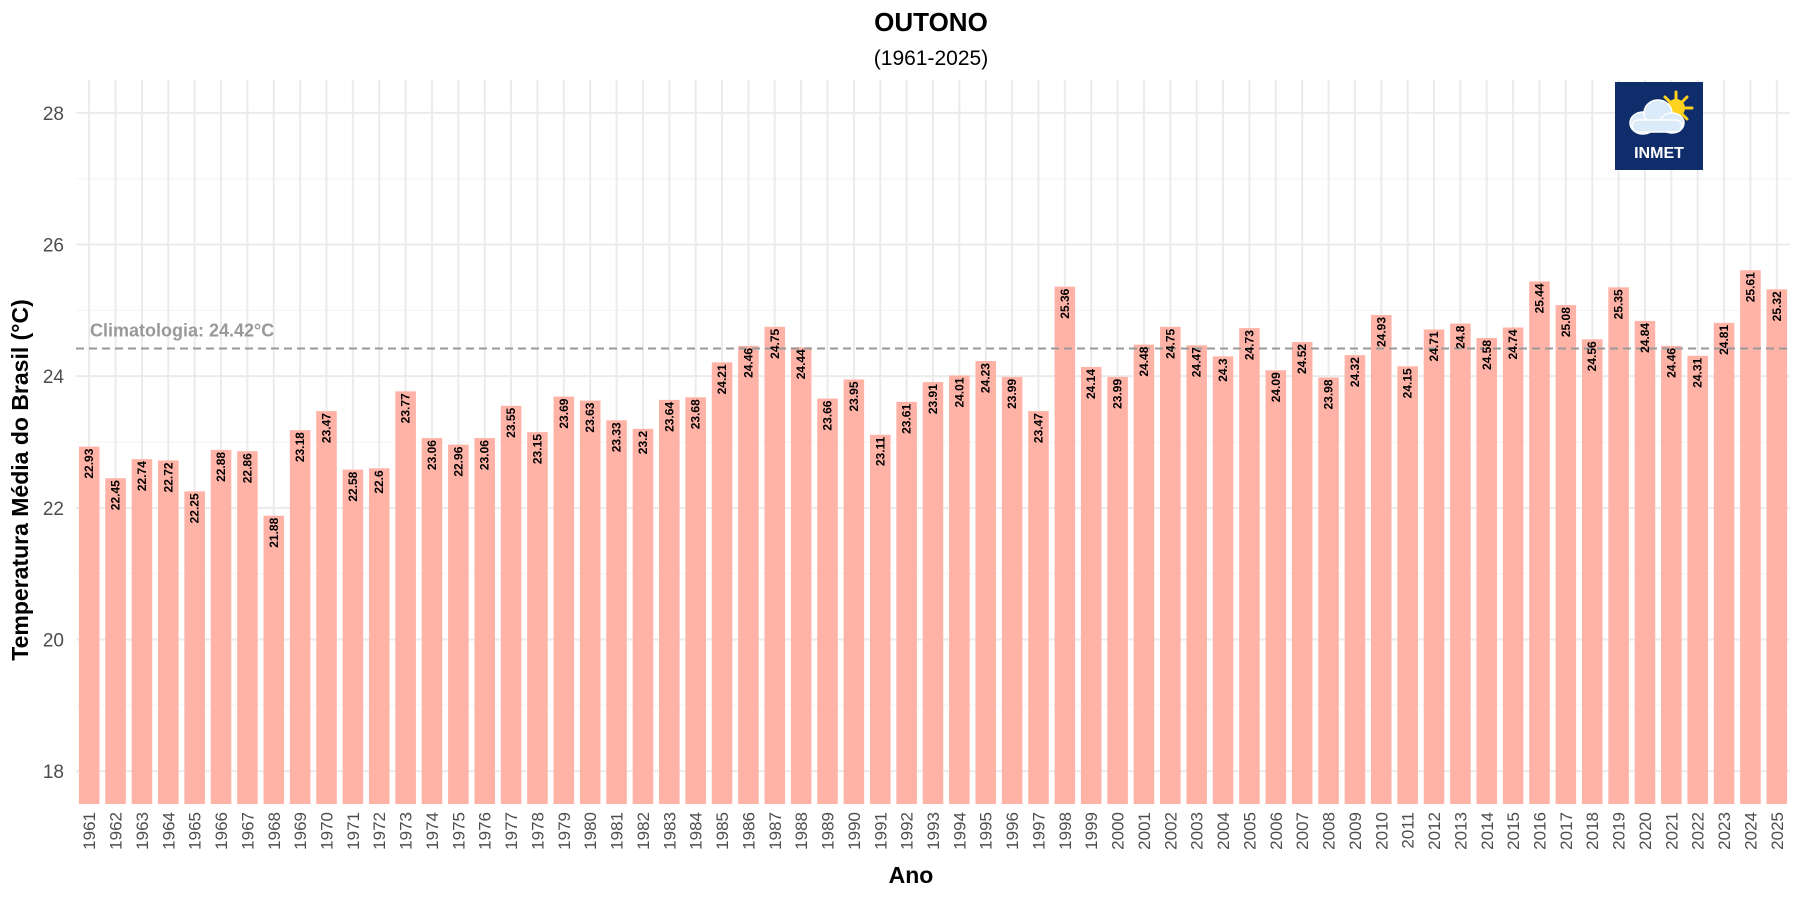 This screenshot has height=900, width=1800. What do you see at coordinates (142, 631) in the screenshot?
I see `bar-1963` at bounding box center [142, 631].